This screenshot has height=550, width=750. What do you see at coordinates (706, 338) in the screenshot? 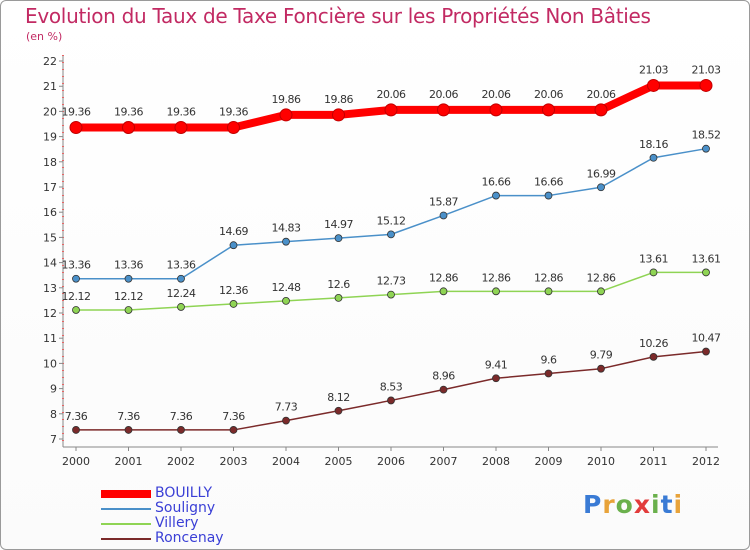
I see `data-label: 10.47` at bounding box center [706, 338].